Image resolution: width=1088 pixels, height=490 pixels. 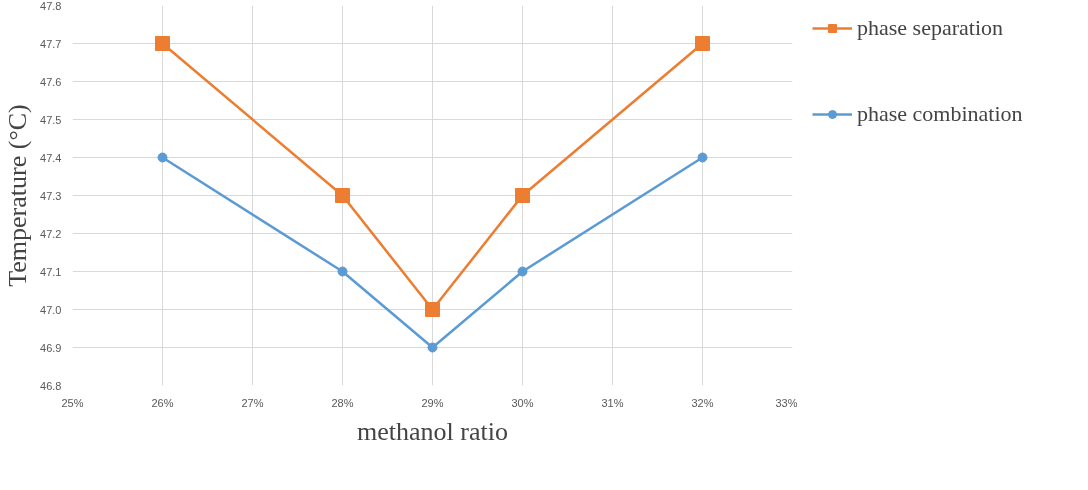 I want to click on x-tick-label: 32%, so click(x=702, y=402).